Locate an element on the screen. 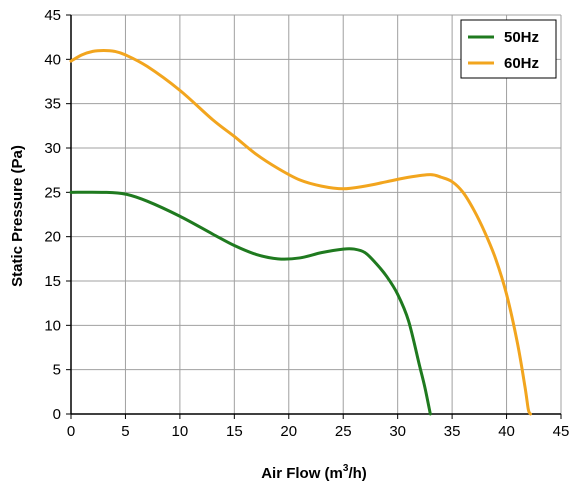  x-tick-label: 10 is located at coordinates (180, 431).